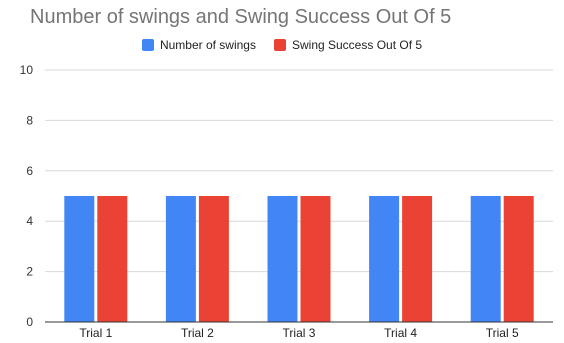 Image resolution: width=564 pixels, height=343 pixels. I want to click on x-tick-label: Trial 5, so click(502, 333).